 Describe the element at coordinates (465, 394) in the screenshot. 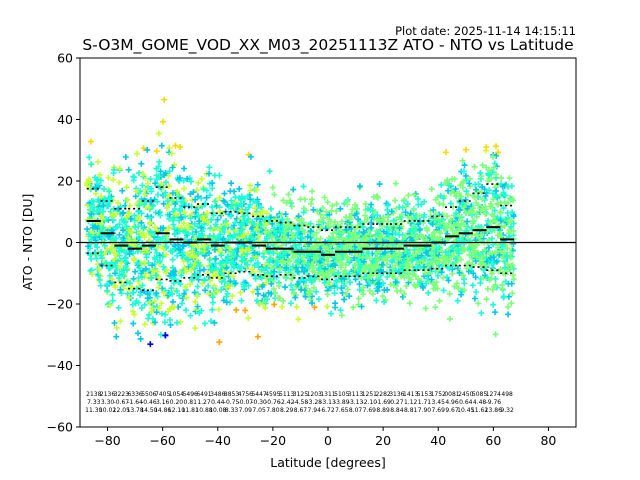

I see `bin-stat-label: 2450` at that location.